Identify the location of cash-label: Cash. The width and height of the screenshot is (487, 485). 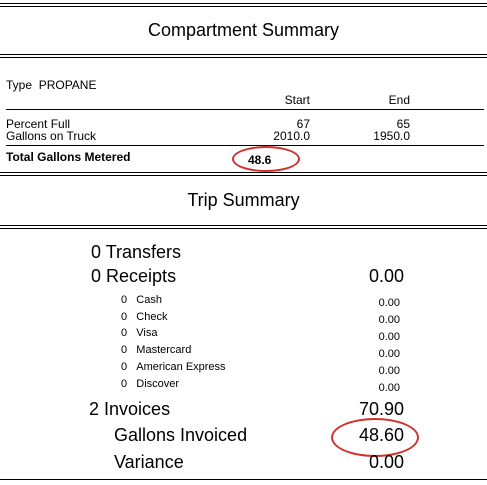
(149, 300).